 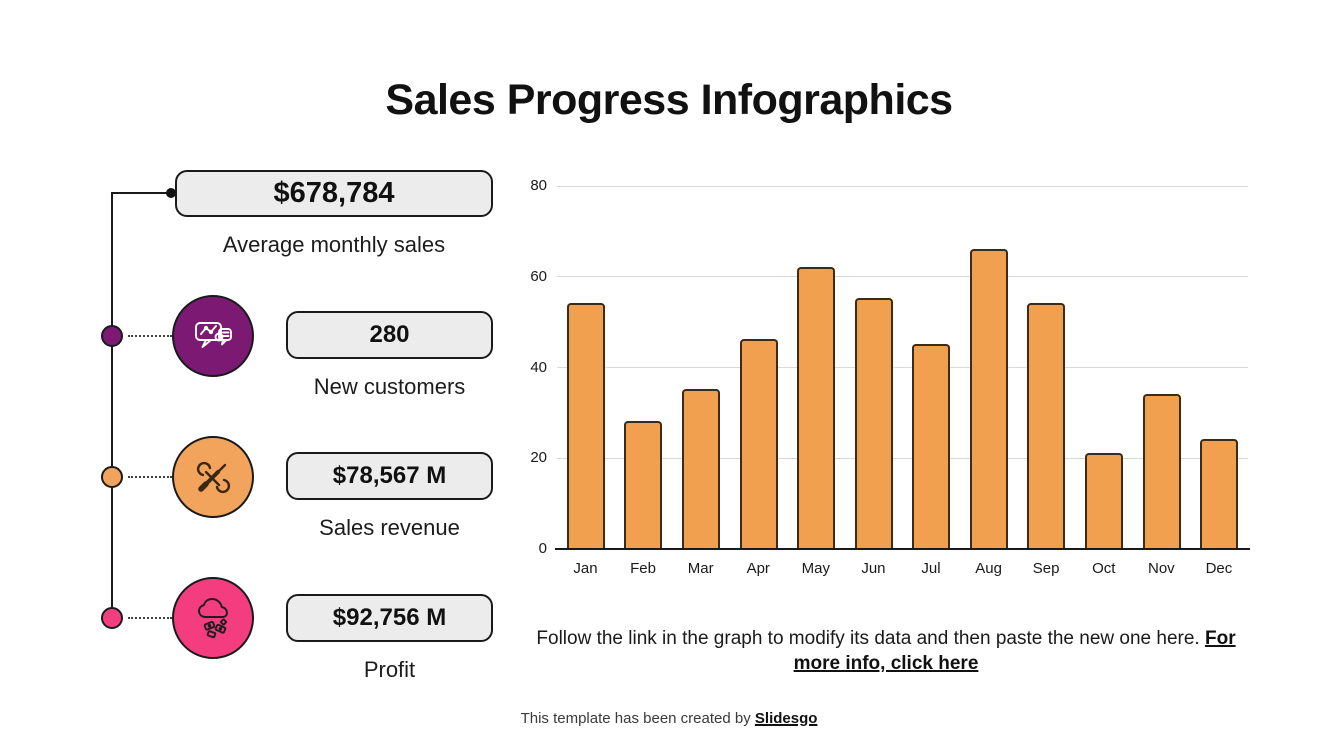 What do you see at coordinates (334, 244) in the screenshot?
I see `stat-label-average-monthly-sales: Average monthly sales` at bounding box center [334, 244].